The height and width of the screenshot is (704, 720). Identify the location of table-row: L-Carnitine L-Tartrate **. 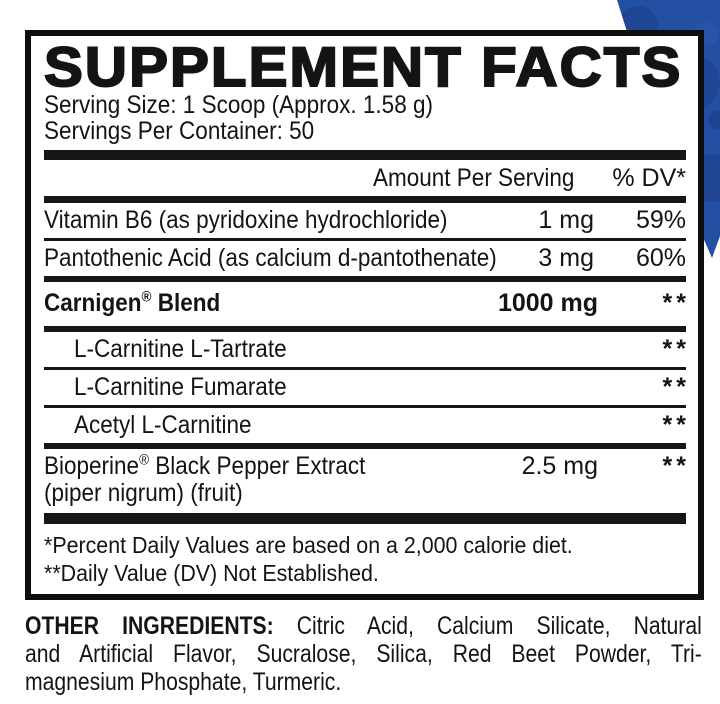
(365, 351).